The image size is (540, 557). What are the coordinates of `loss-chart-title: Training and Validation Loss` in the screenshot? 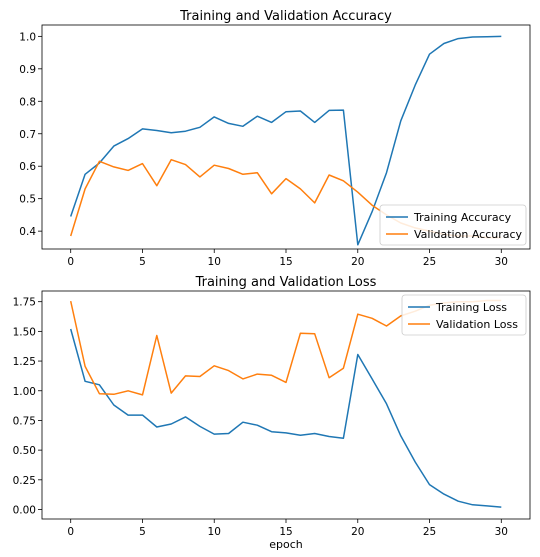 It's located at (286, 282).